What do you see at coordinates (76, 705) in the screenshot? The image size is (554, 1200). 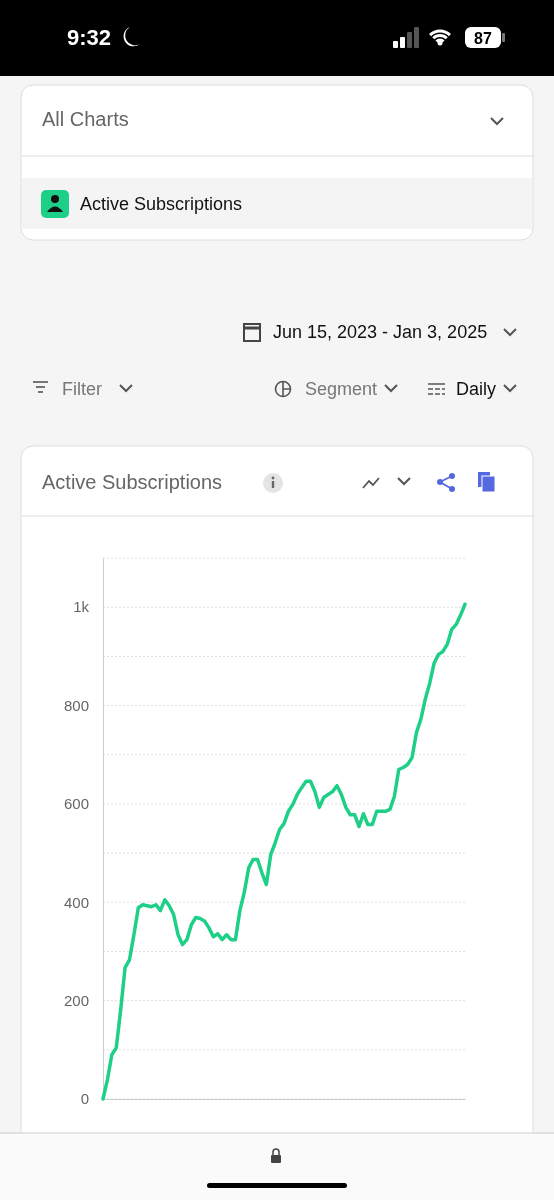 I see `y-tick-label: 800` at bounding box center [76, 705].